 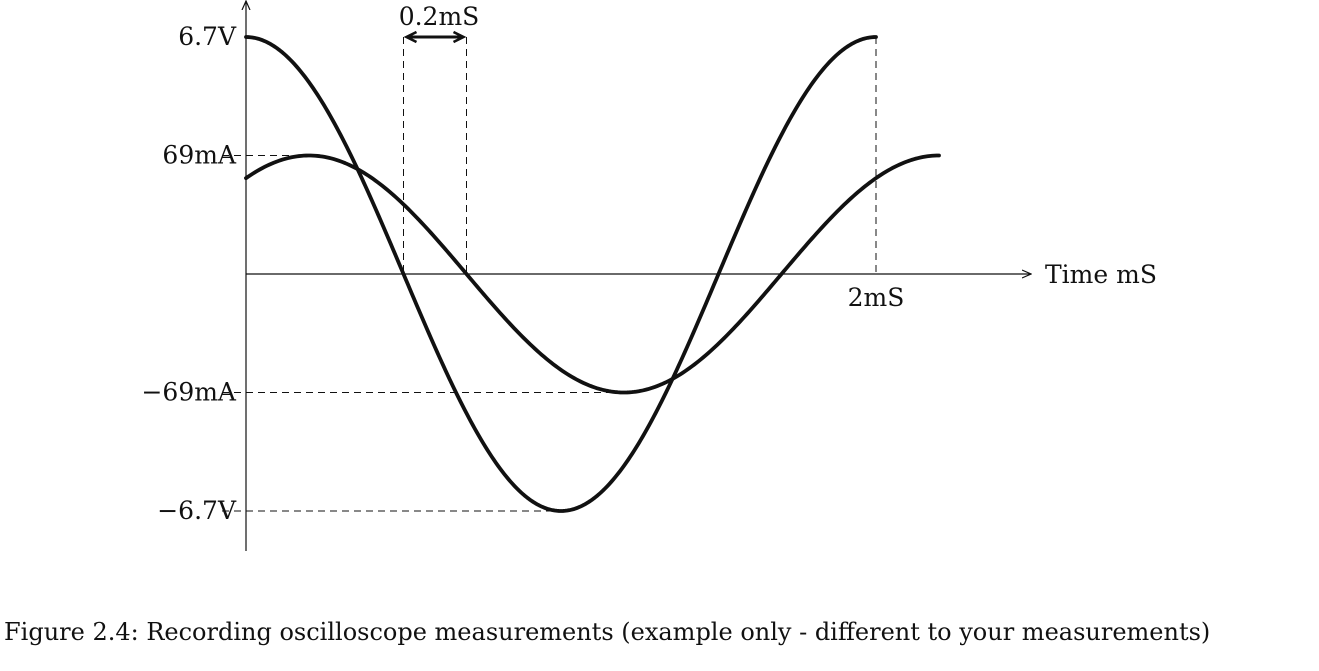 I want to click on y-tick-label: 6.7V, so click(x=207, y=36).